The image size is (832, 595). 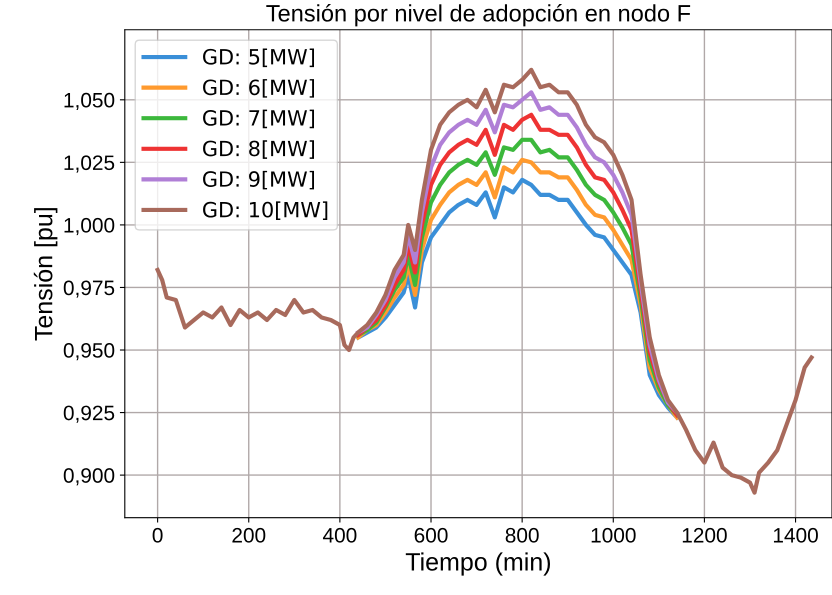 What do you see at coordinates (796, 535) in the screenshot?
I see `x-tick-label: 1400` at bounding box center [796, 535].